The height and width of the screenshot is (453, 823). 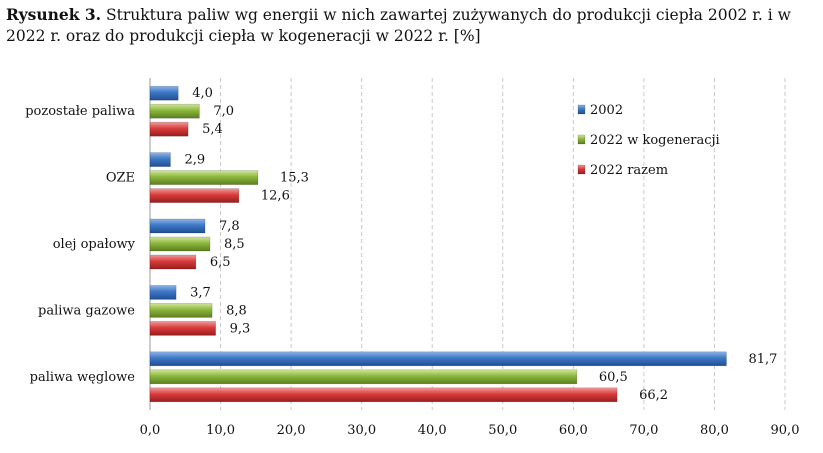 I want to click on figure-label: Rysunek 3., so click(x=54, y=14).